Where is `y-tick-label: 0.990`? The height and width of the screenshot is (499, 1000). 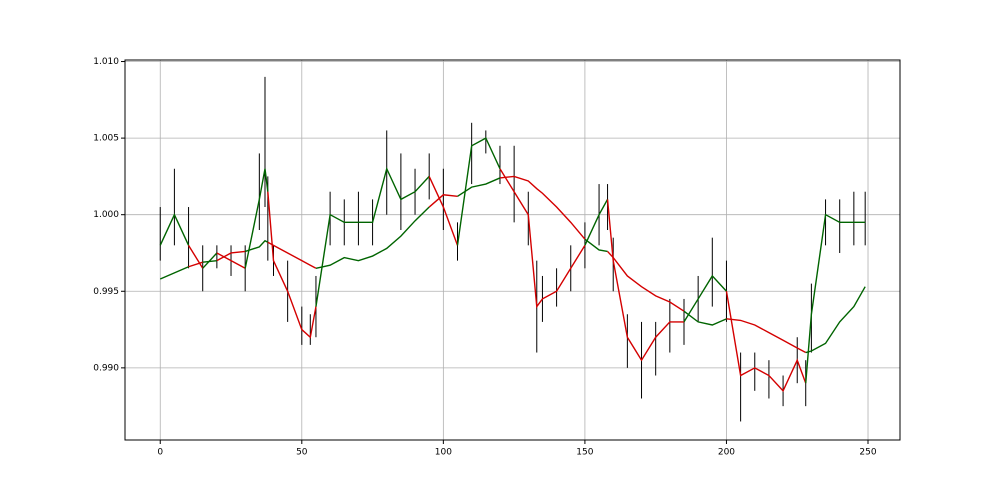 y-tick-label: 0.990 is located at coordinates (106, 368).